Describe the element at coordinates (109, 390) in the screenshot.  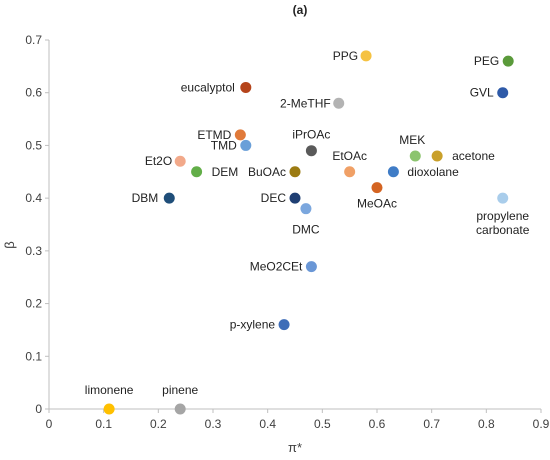
I see `point-label-limonene: limonene` at that location.